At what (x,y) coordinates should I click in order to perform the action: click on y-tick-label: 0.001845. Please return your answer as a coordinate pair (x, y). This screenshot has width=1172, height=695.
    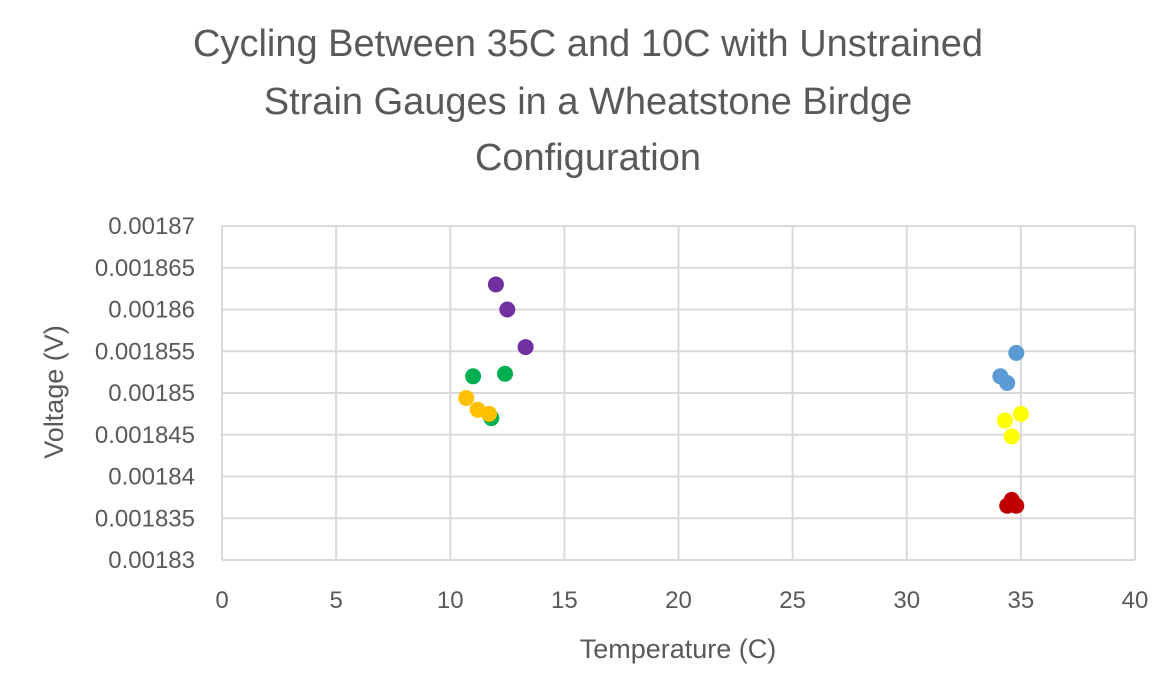
    Looking at the image, I should click on (145, 435).